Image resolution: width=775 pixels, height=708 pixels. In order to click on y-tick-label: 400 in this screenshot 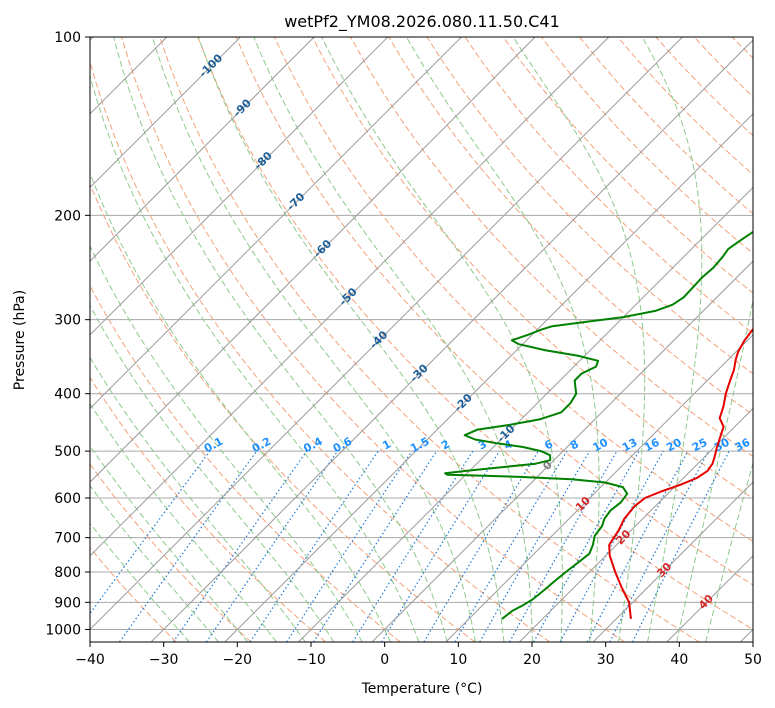, I will do `click(67, 395)`.